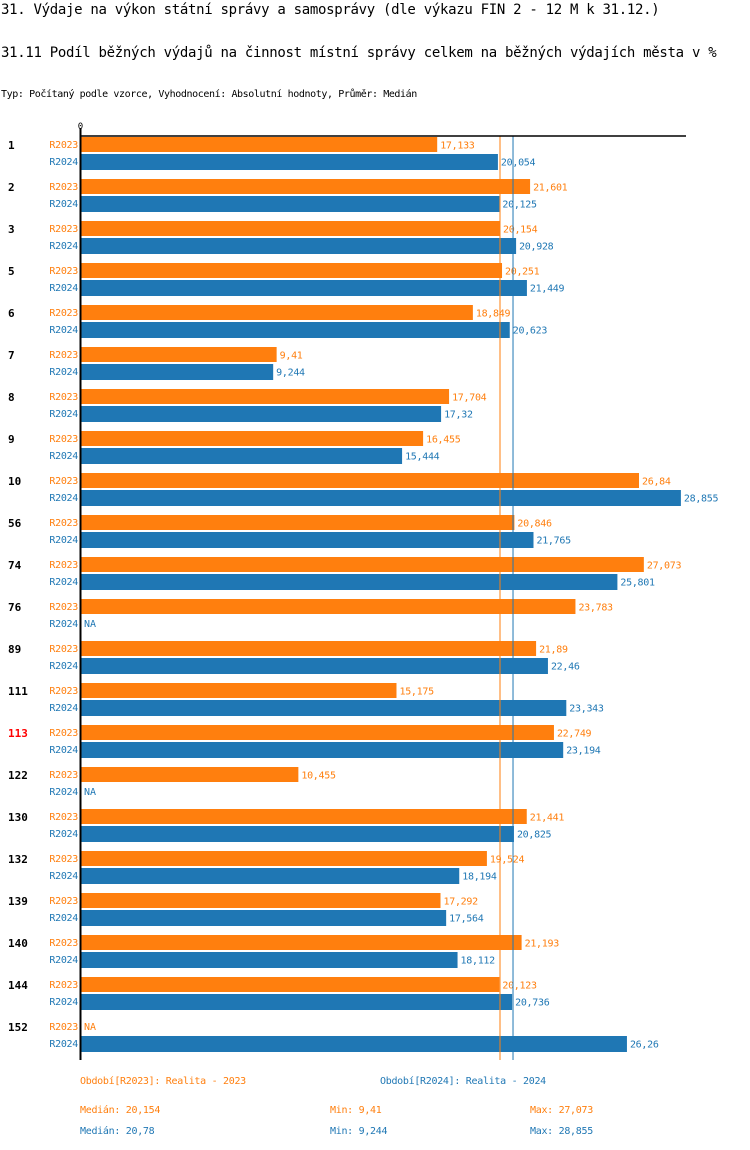 The image size is (750, 1150). What do you see at coordinates (701, 499) in the screenshot?
I see `value-label: 28,855` at bounding box center [701, 499].